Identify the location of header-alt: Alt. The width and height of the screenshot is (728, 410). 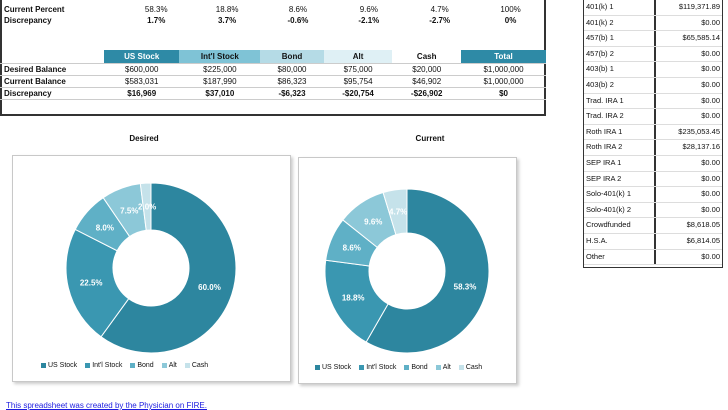
(358, 57).